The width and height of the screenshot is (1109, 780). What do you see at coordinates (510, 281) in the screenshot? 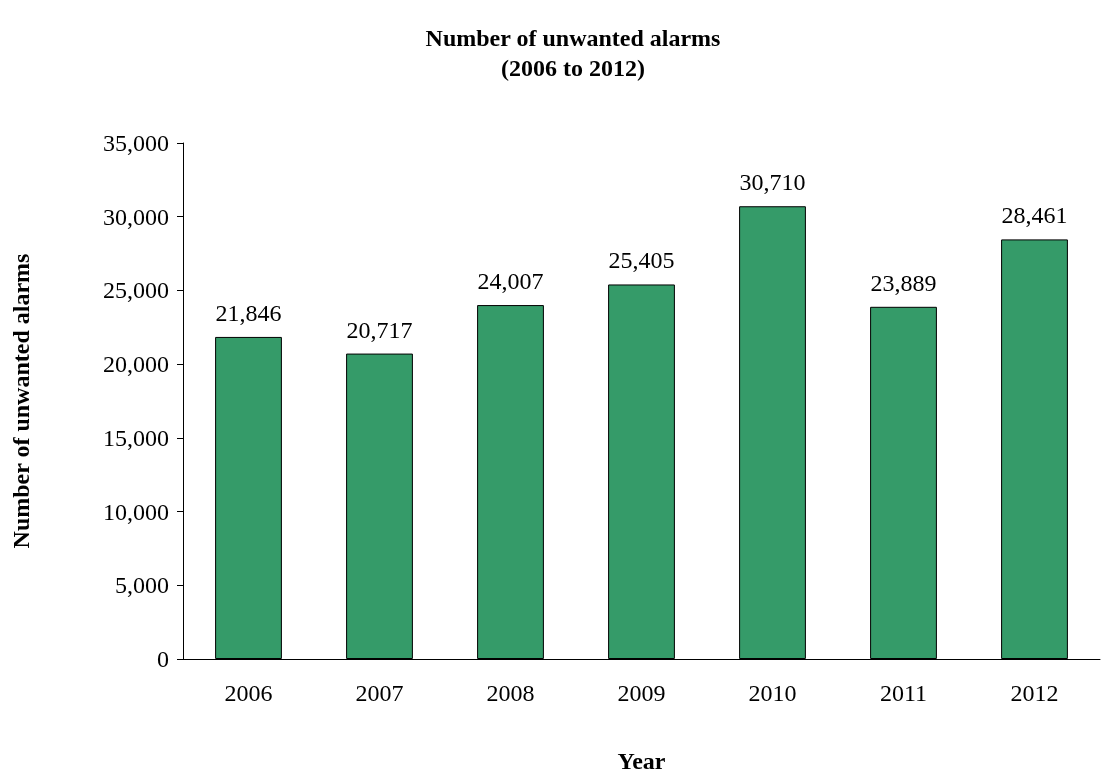
I see `data-label: 24,007` at bounding box center [510, 281].